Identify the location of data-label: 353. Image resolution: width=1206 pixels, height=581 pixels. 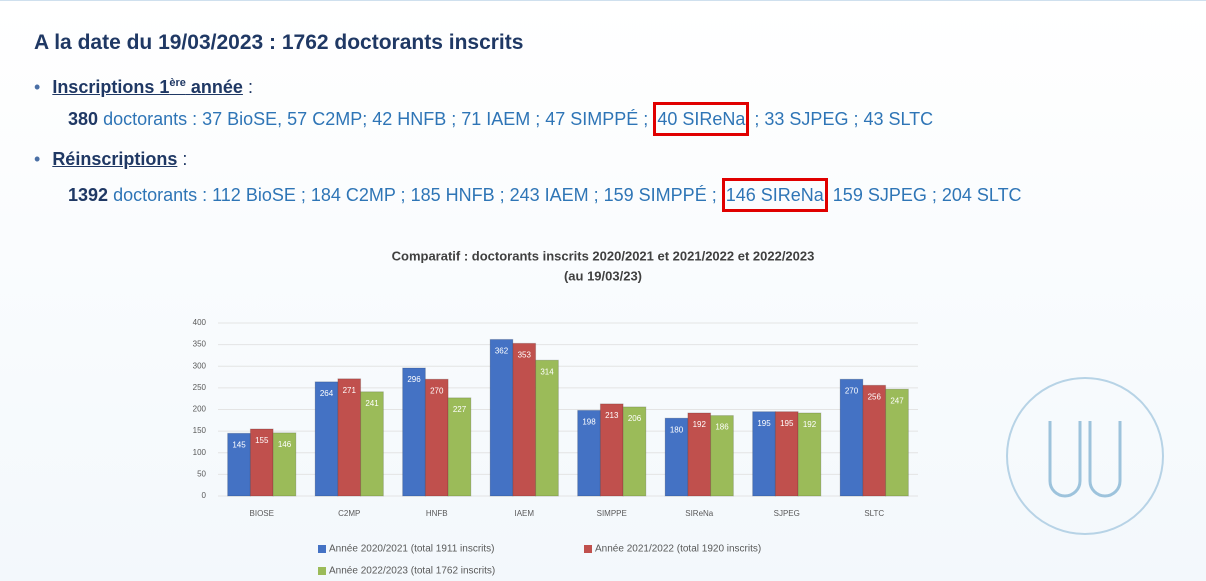
(525, 354).